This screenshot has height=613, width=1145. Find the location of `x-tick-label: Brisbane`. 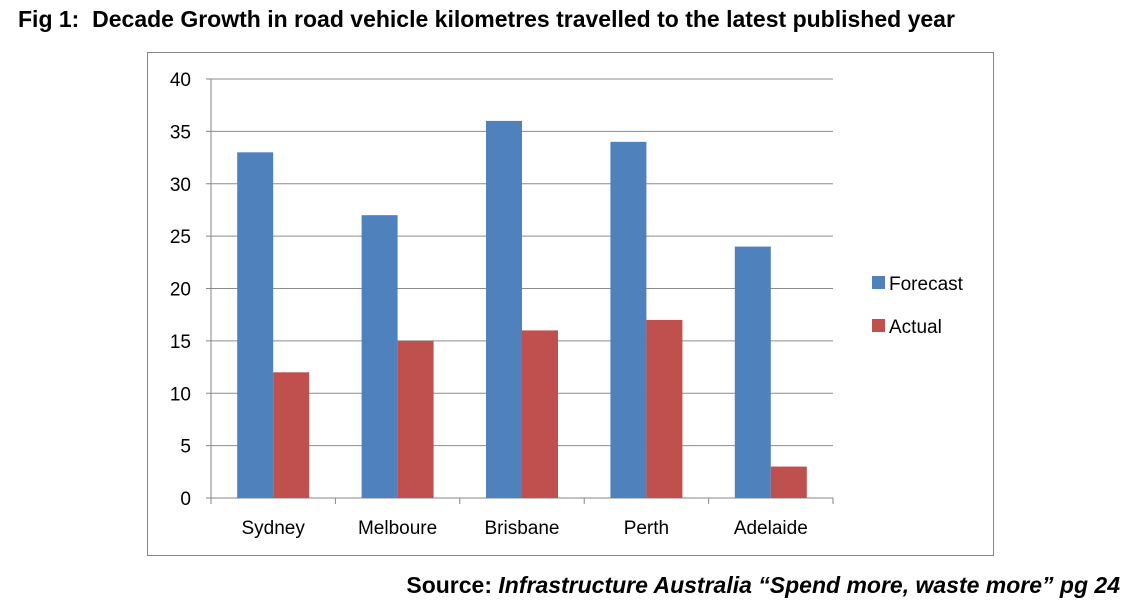

x-tick-label: Brisbane is located at coordinates (522, 528).